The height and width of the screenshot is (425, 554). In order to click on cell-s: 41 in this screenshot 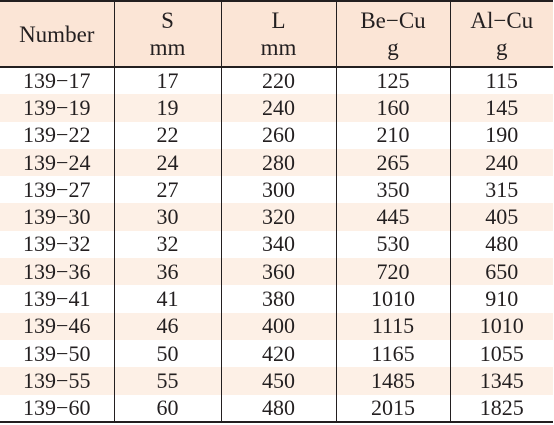, I will do `click(167, 299)`.